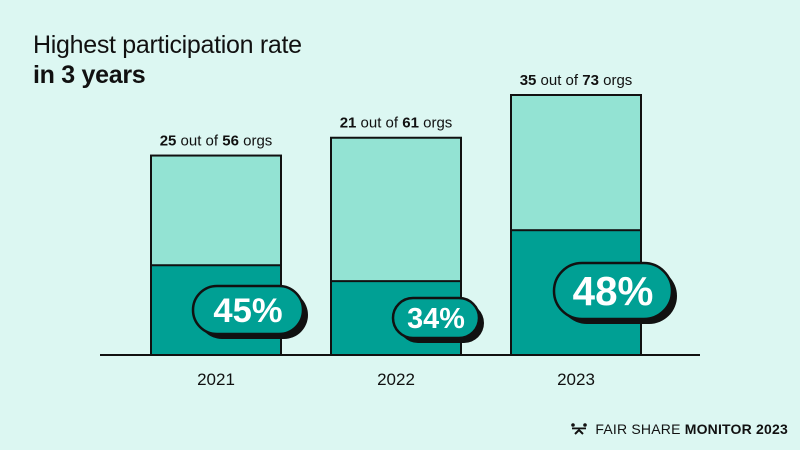 The height and width of the screenshot is (450, 800). Describe the element at coordinates (590, 80) in the screenshot. I see `bar-label-total: 73` at that location.